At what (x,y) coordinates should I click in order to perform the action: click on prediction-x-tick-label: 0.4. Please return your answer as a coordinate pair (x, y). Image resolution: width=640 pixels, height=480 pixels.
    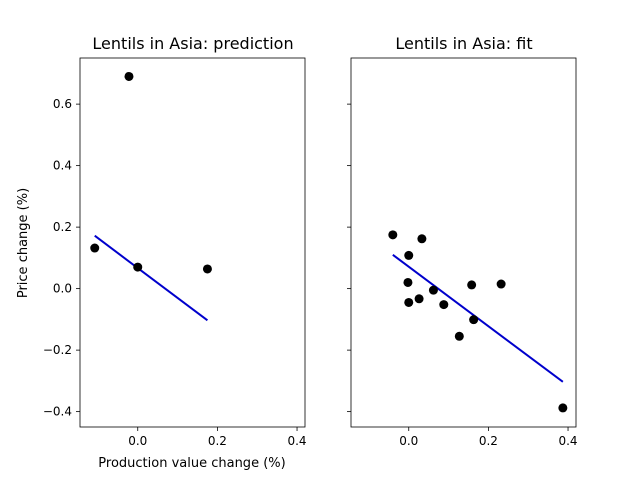
    Looking at the image, I should click on (296, 441).